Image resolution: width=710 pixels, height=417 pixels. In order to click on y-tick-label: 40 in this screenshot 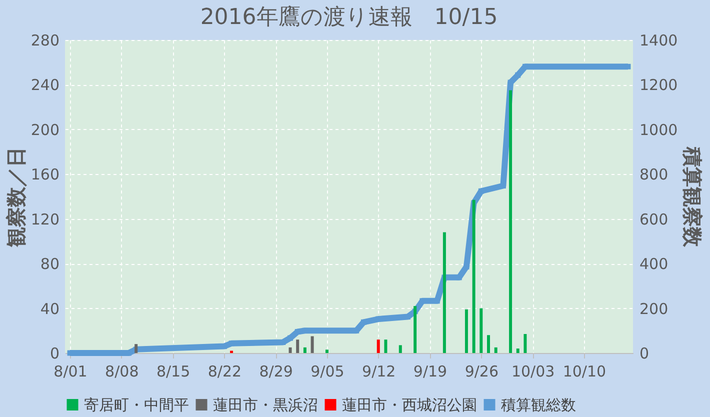, I will do `click(50, 309)`.